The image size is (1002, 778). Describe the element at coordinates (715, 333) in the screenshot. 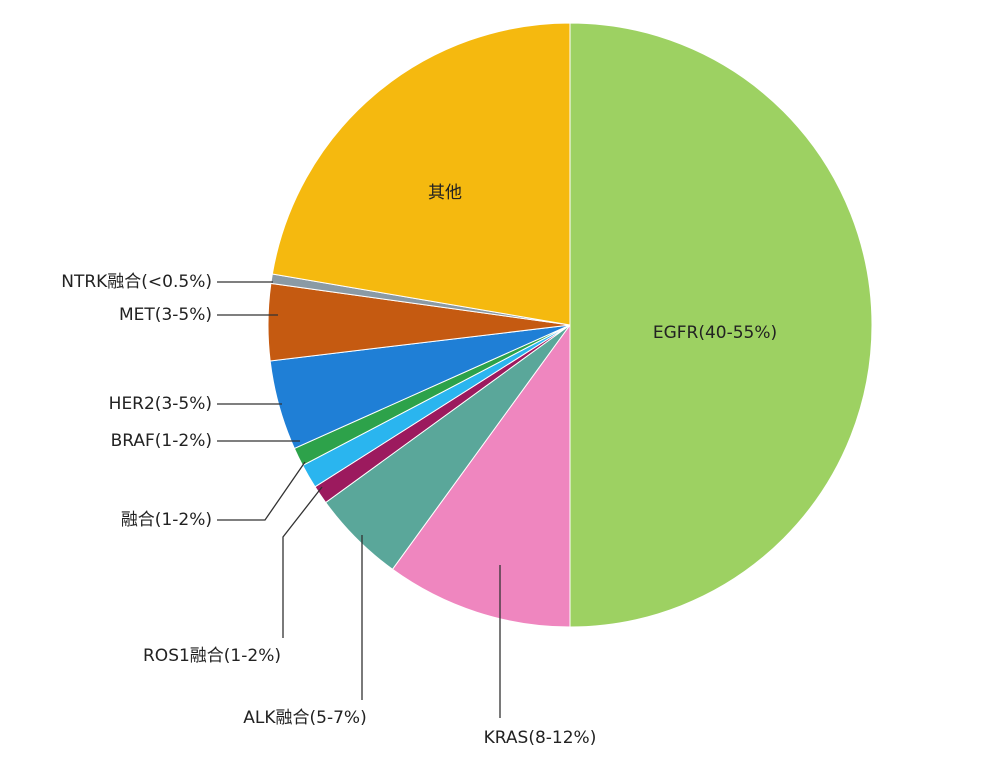

I see `slice-label: EGFR(40-55%)` at that location.